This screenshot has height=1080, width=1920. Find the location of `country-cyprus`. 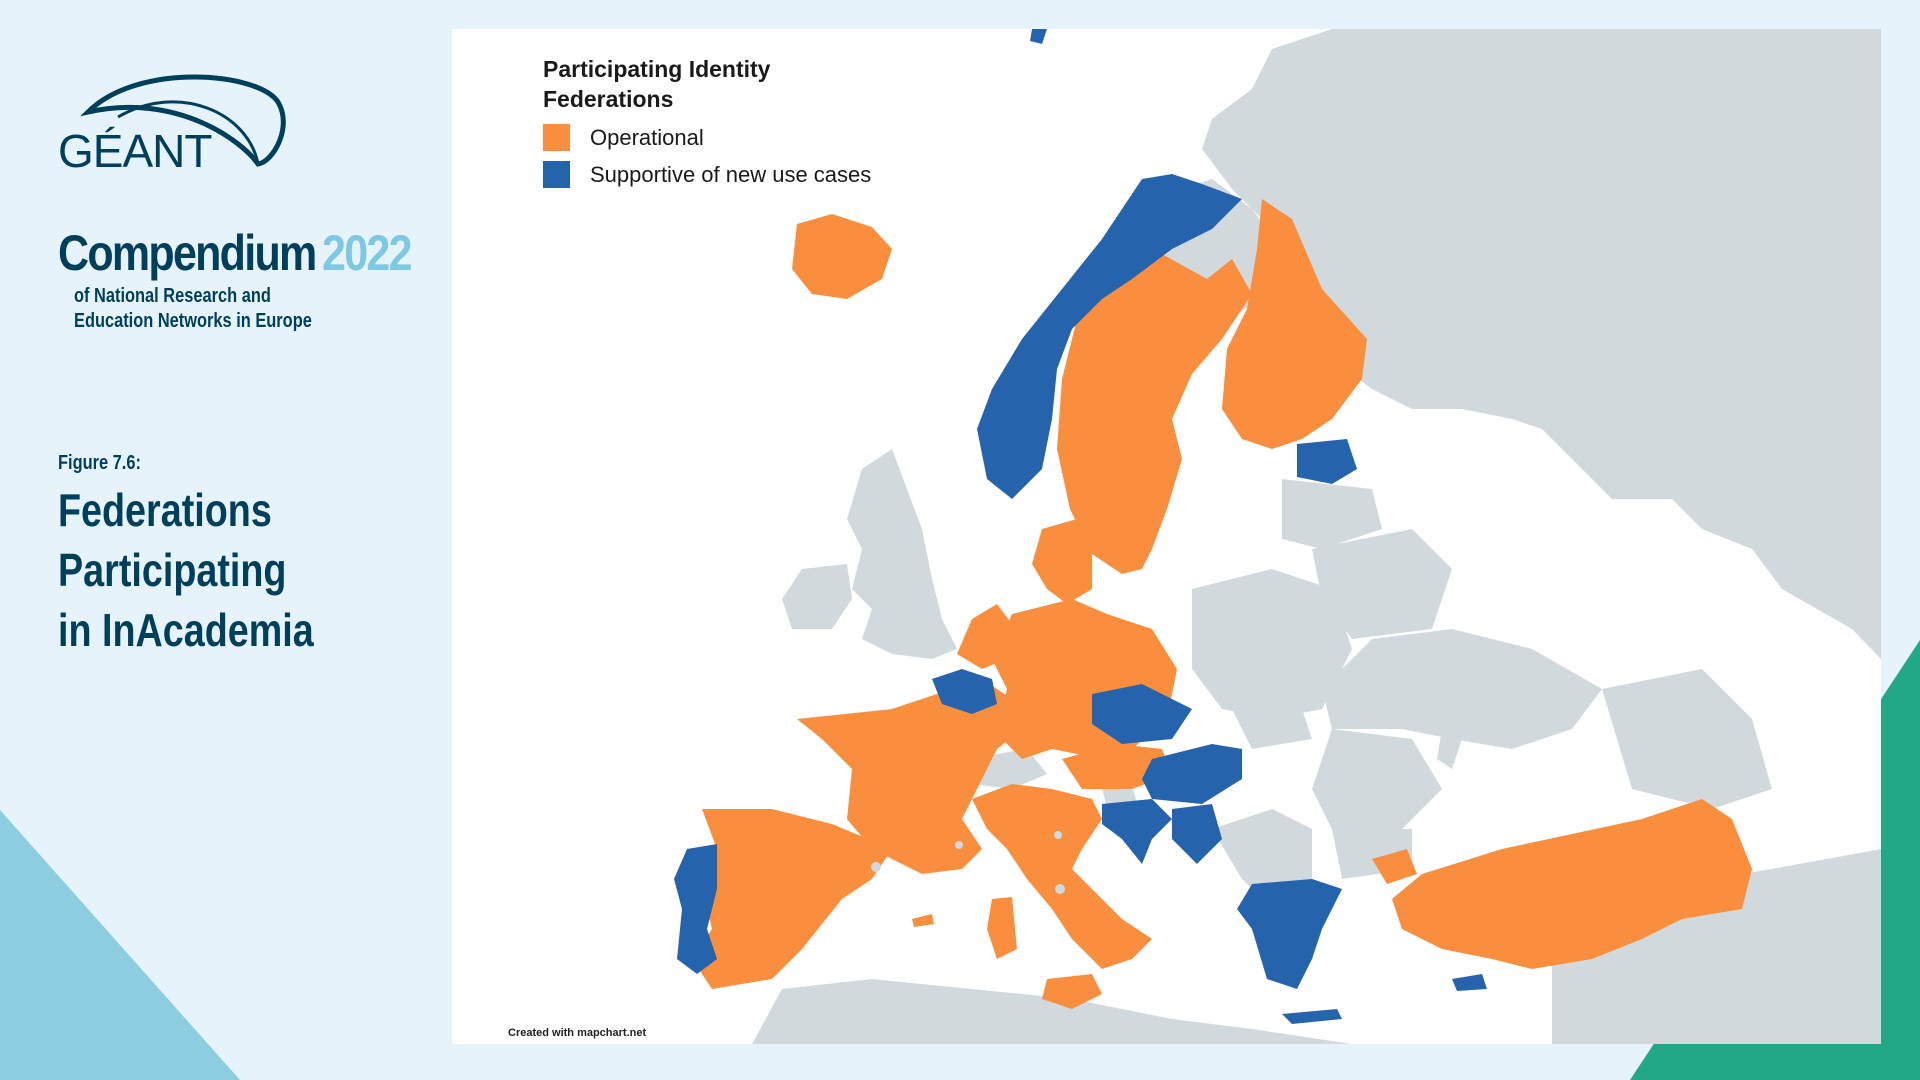

country-cyprus is located at coordinates (1469, 982).